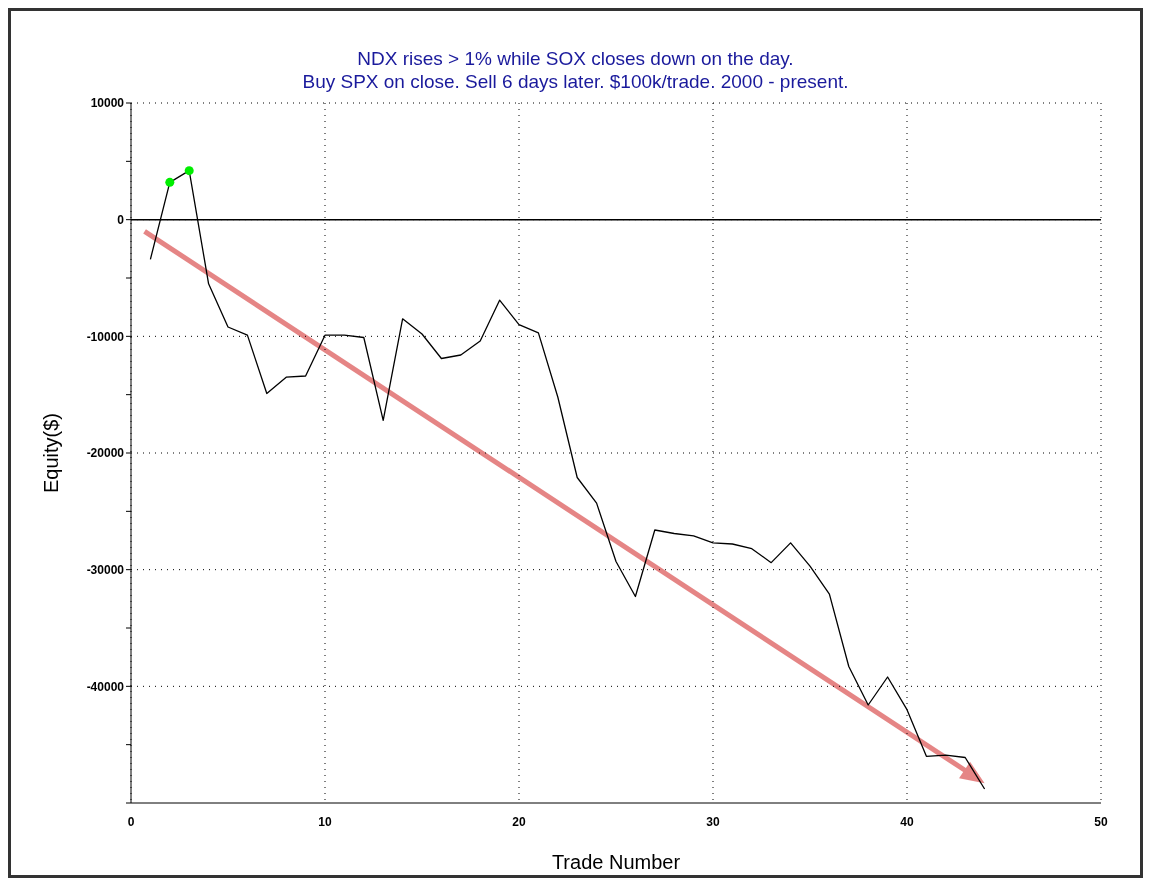 Image resolution: width=1151 pixels, height=886 pixels. Describe the element at coordinates (121, 219) in the screenshot. I see `y-tick-label: 0` at that location.